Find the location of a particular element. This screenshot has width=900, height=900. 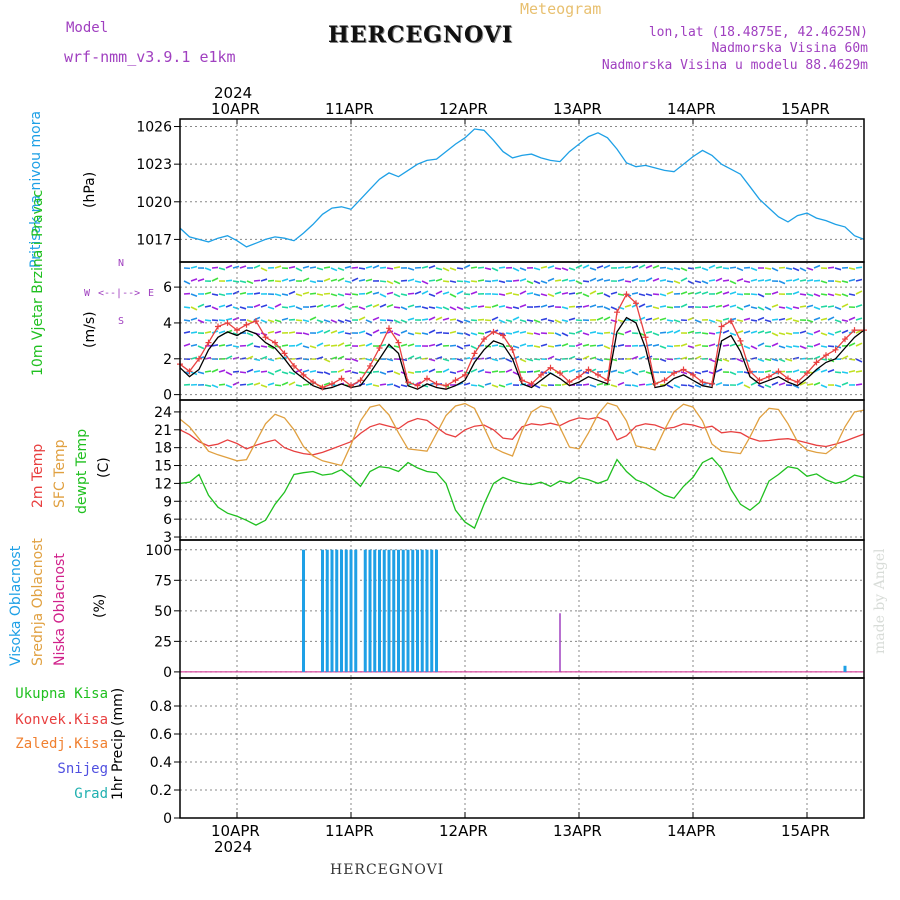

cloud-ytick-label-3: 75 is located at coordinates (163, 581).